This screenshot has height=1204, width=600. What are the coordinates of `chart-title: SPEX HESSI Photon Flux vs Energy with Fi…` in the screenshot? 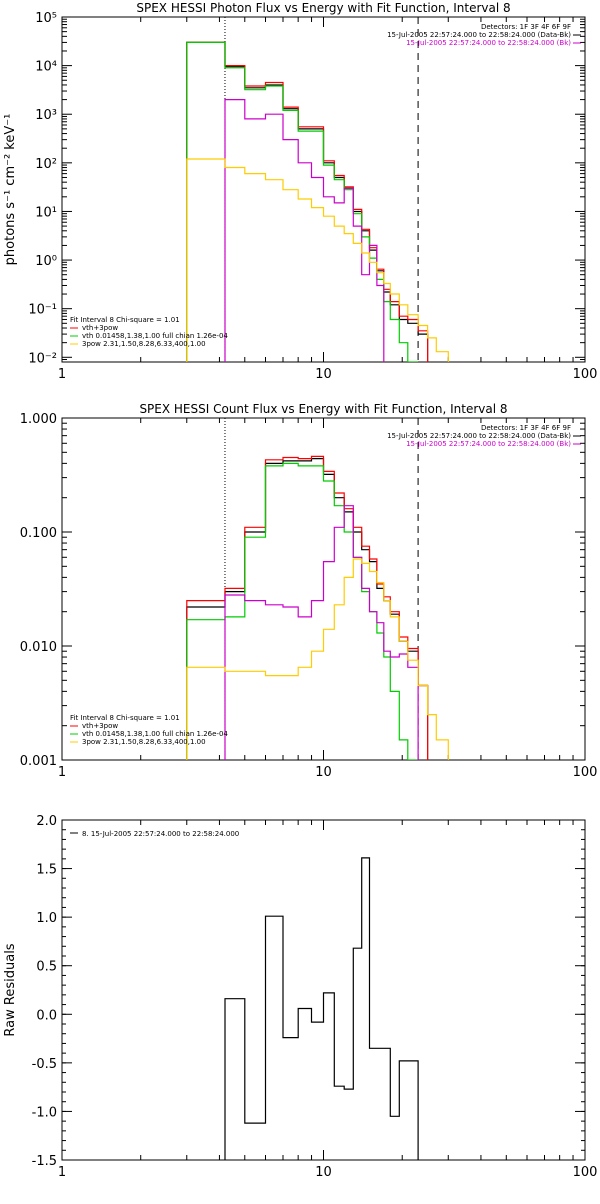 It's located at (323, 8).